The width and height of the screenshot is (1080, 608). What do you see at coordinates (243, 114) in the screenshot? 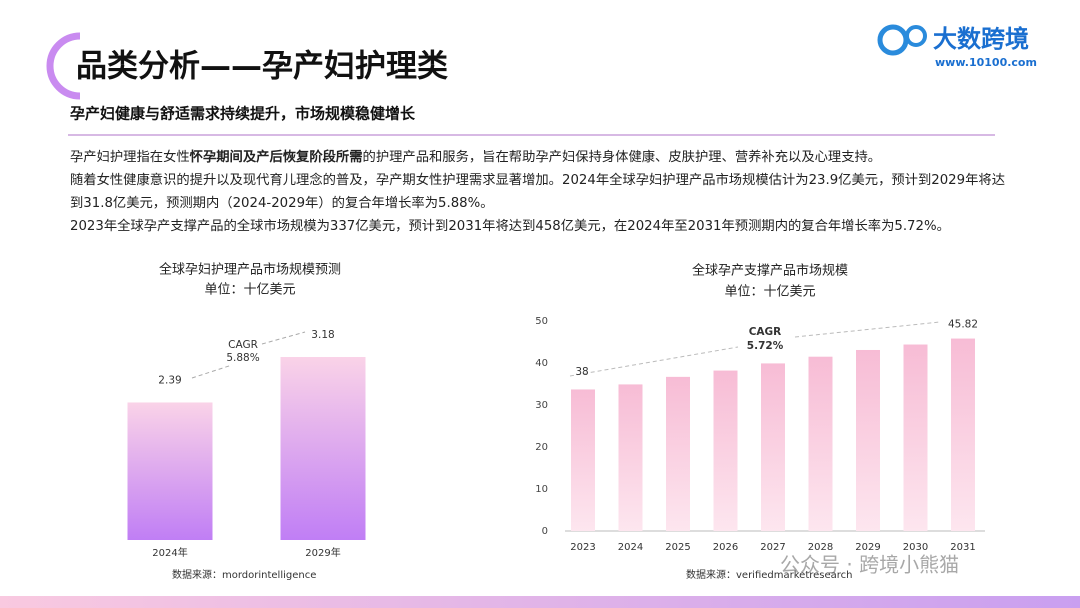
I see `subtitle: 孕产妇健康与舒适需求持续提升，市场规模稳健增长` at bounding box center [243, 114].